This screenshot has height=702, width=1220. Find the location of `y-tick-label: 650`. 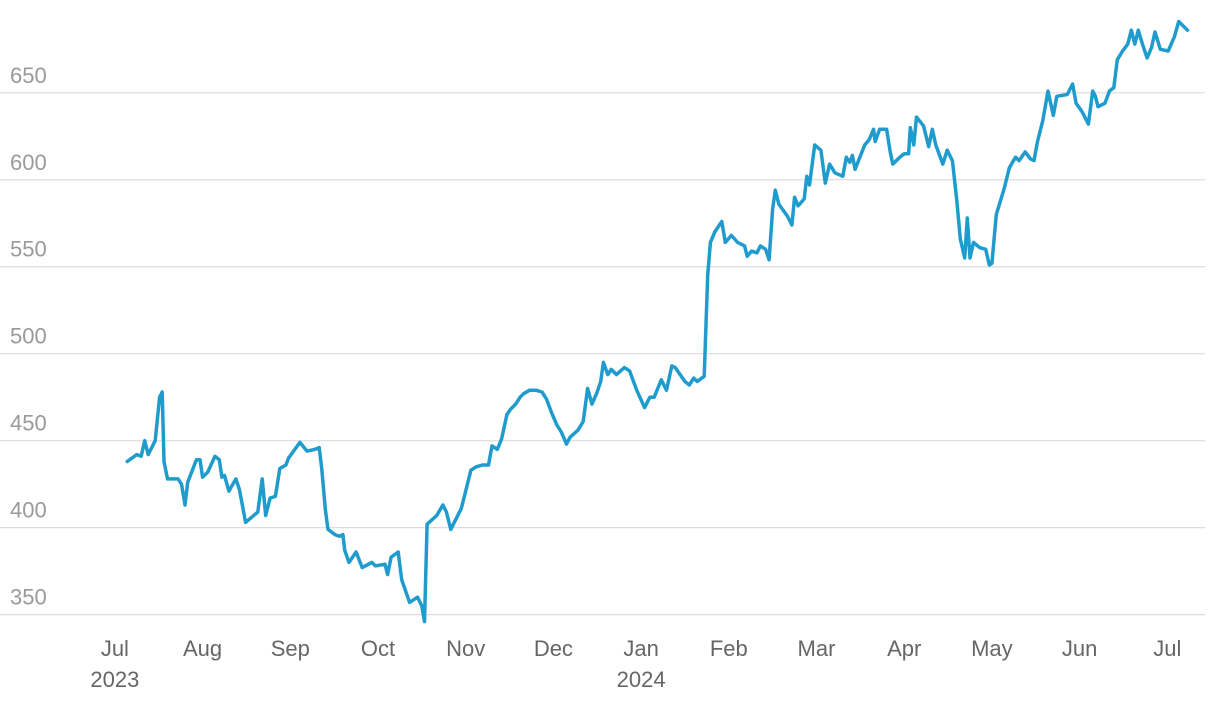

y-tick-label: 650 is located at coordinates (28, 75).